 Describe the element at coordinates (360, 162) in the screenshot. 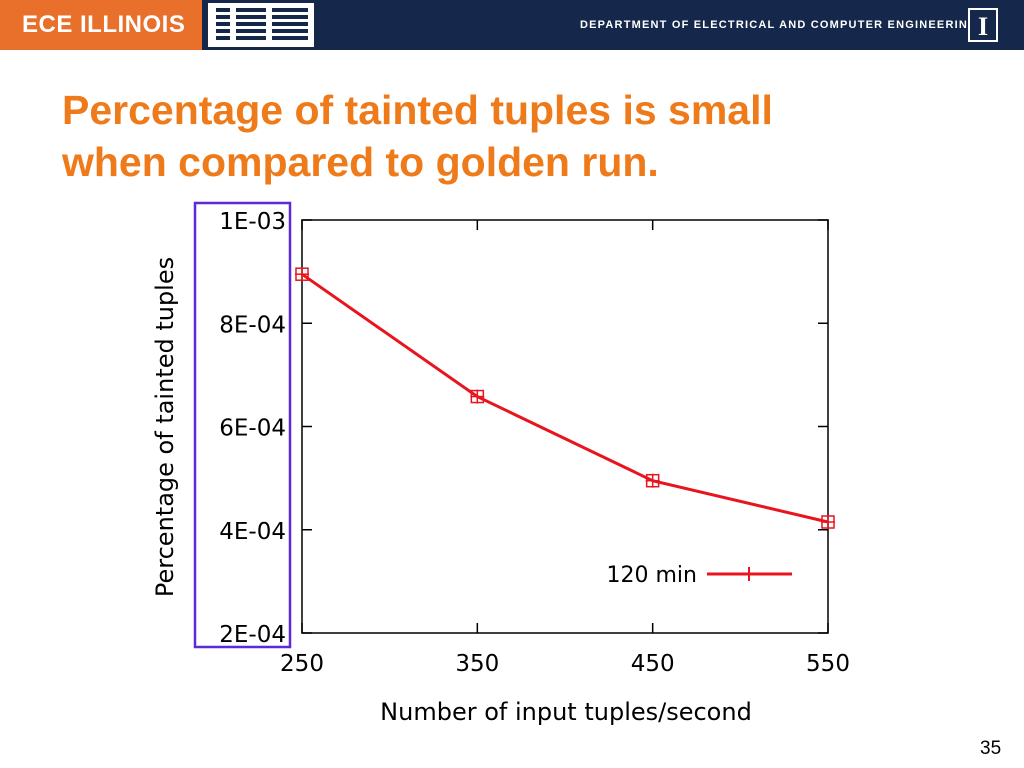

I see `slide-title-line-2: when compared to golden run.` at that location.